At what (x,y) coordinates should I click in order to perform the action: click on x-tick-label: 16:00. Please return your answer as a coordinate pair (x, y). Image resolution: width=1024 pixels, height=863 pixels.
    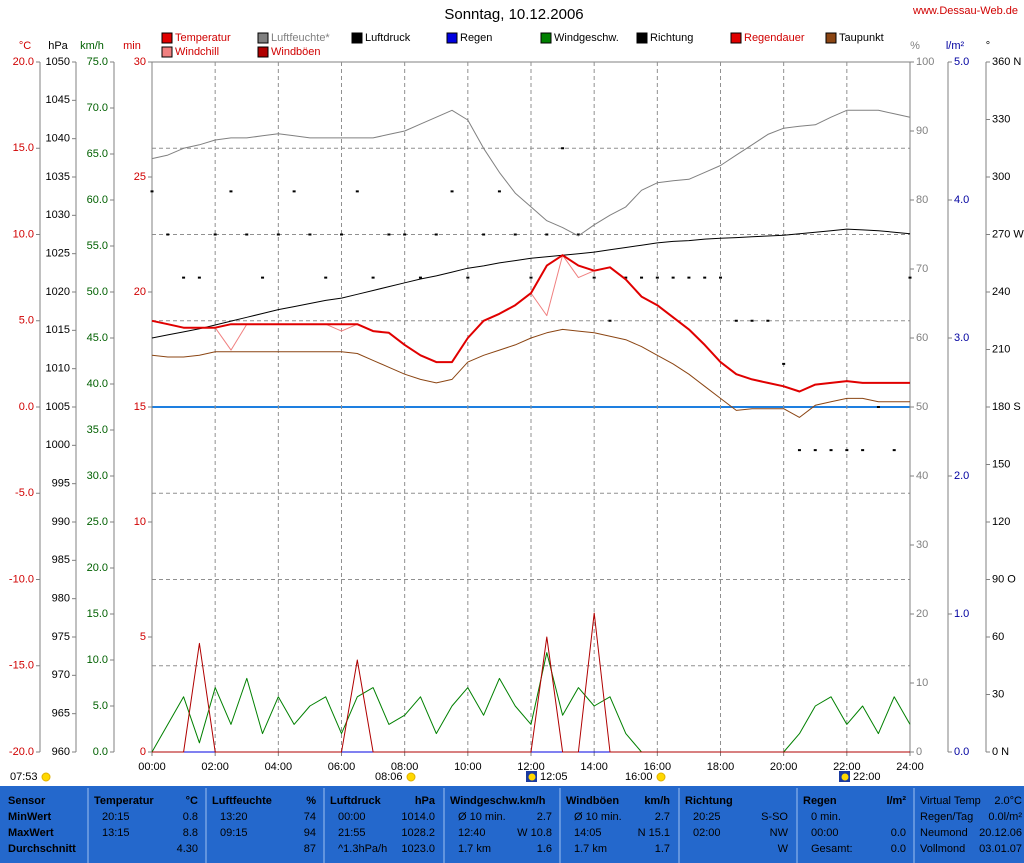
    Looking at the image, I should click on (658, 767).